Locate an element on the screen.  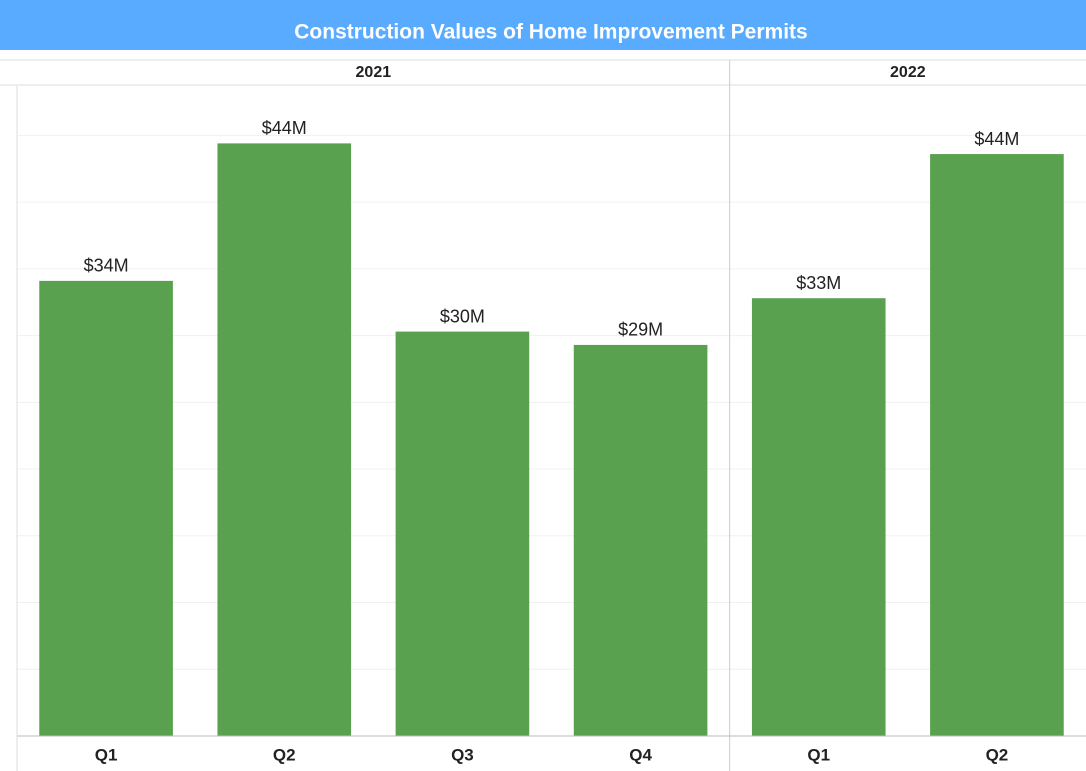
value-label: $33M is located at coordinates (818, 283).